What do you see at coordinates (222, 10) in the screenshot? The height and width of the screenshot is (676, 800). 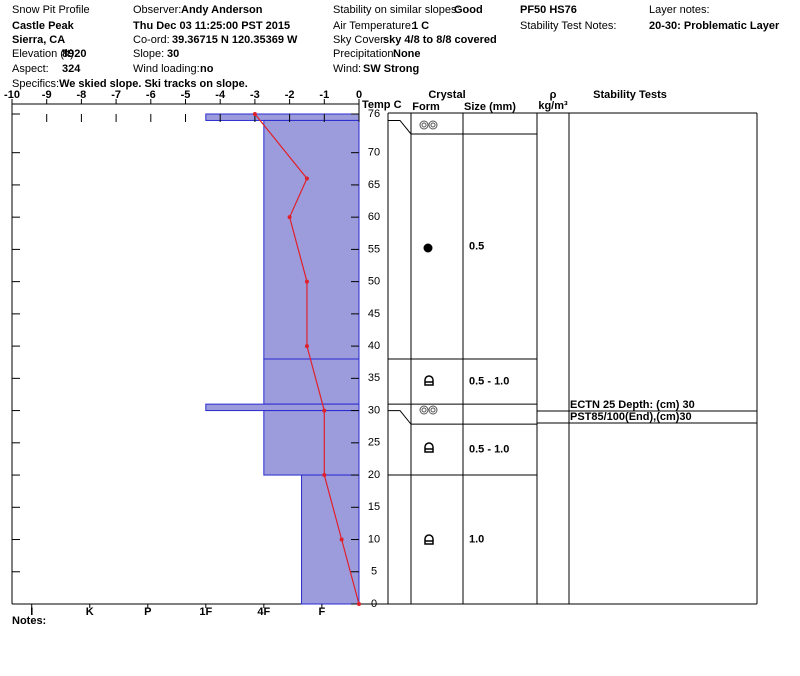 I see `field-value: Andy Anderson` at bounding box center [222, 10].